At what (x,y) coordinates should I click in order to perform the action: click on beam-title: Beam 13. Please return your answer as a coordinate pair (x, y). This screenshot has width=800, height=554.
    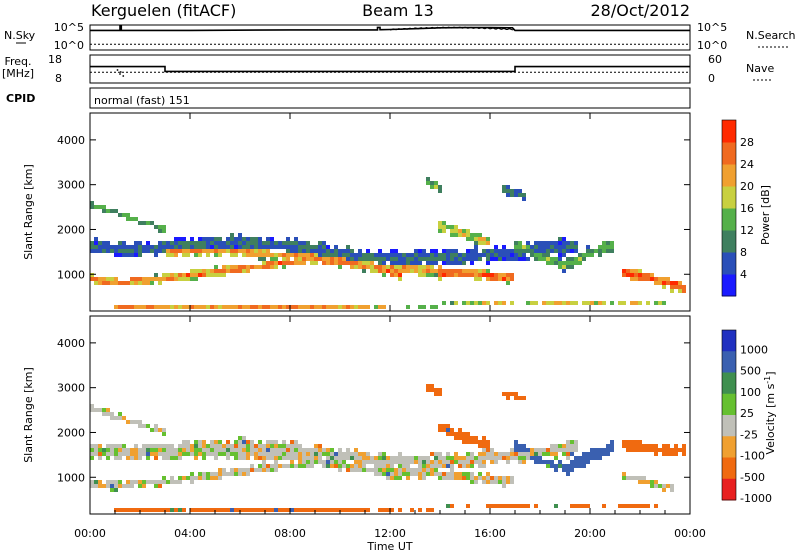
    Looking at the image, I should click on (398, 10).